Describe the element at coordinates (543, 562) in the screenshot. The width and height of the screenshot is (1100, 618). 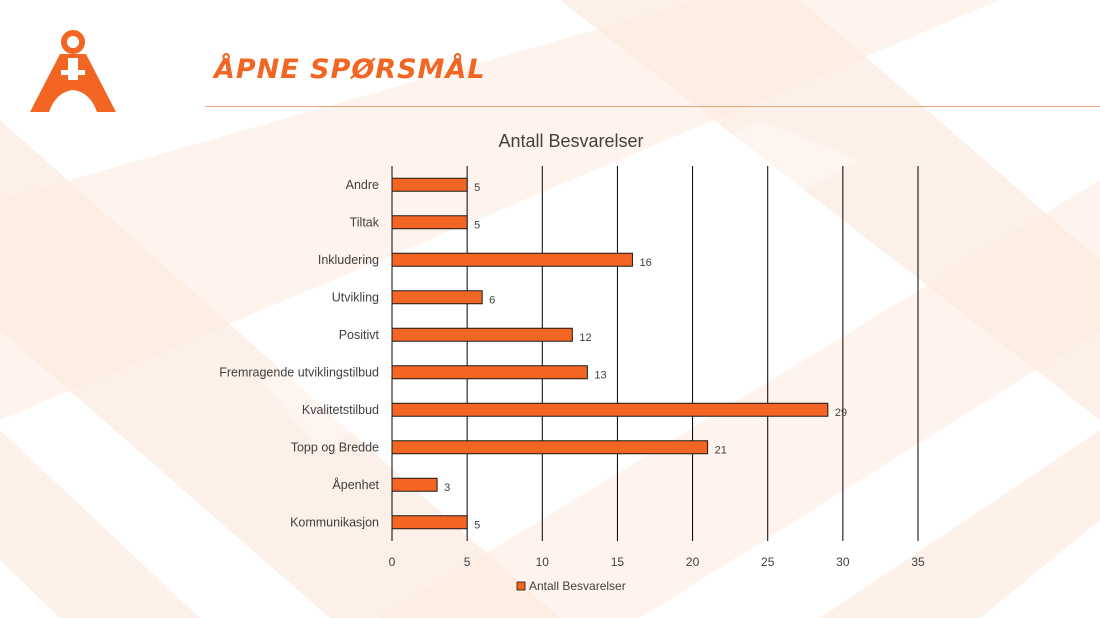
I see `x-tick-label: 10` at that location.